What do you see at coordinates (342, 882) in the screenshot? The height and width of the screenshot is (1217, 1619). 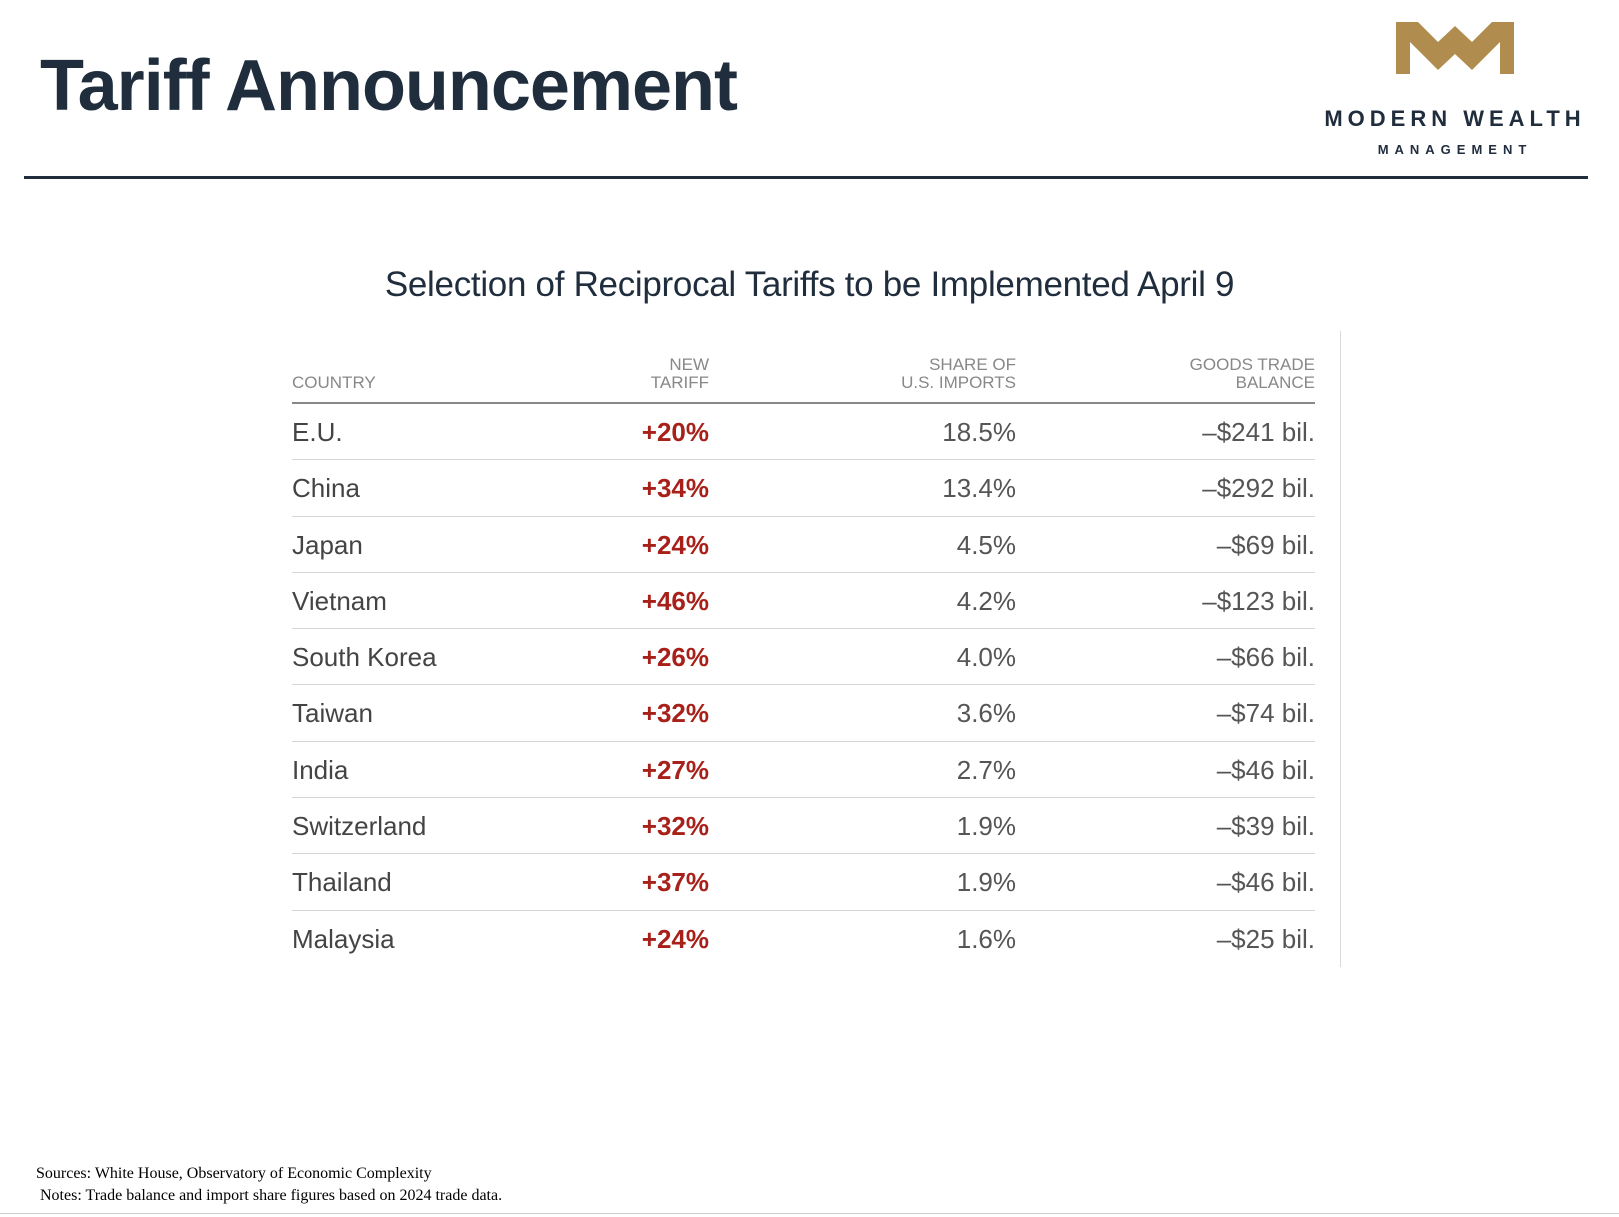 I see `cell-country: Thailand` at bounding box center [342, 882].